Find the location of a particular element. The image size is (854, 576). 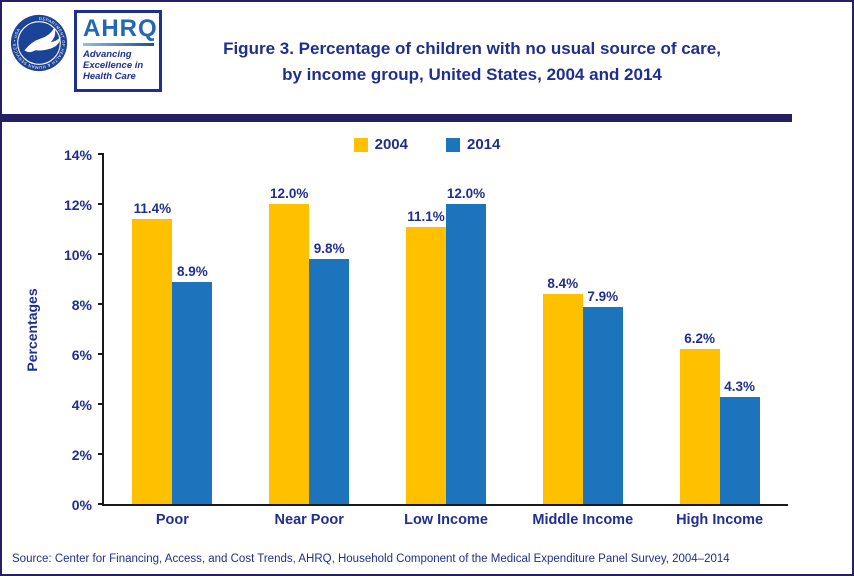

legend-item-2004: 2004 is located at coordinates (380, 144).